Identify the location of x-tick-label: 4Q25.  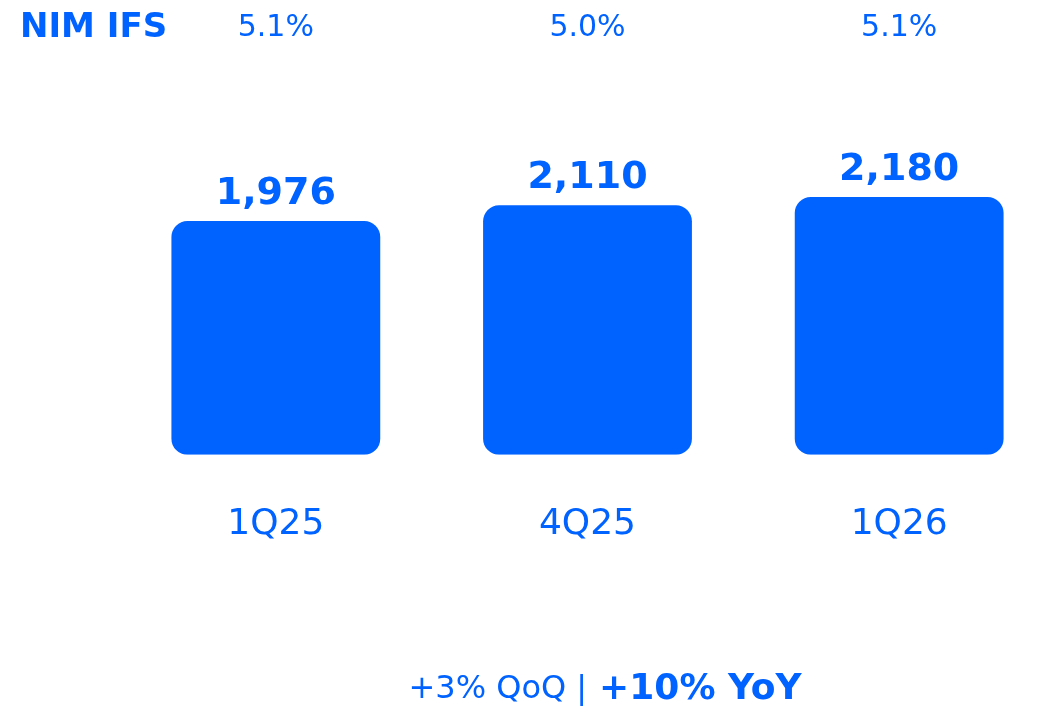
(587, 521).